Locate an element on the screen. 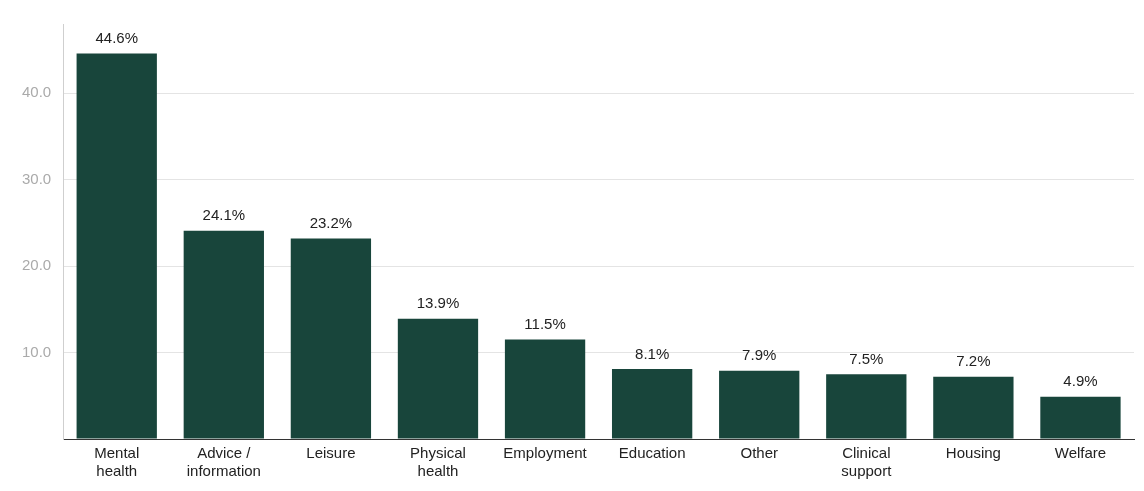 This screenshot has width=1144, height=491. data-label: 4.9% is located at coordinates (1080, 381).